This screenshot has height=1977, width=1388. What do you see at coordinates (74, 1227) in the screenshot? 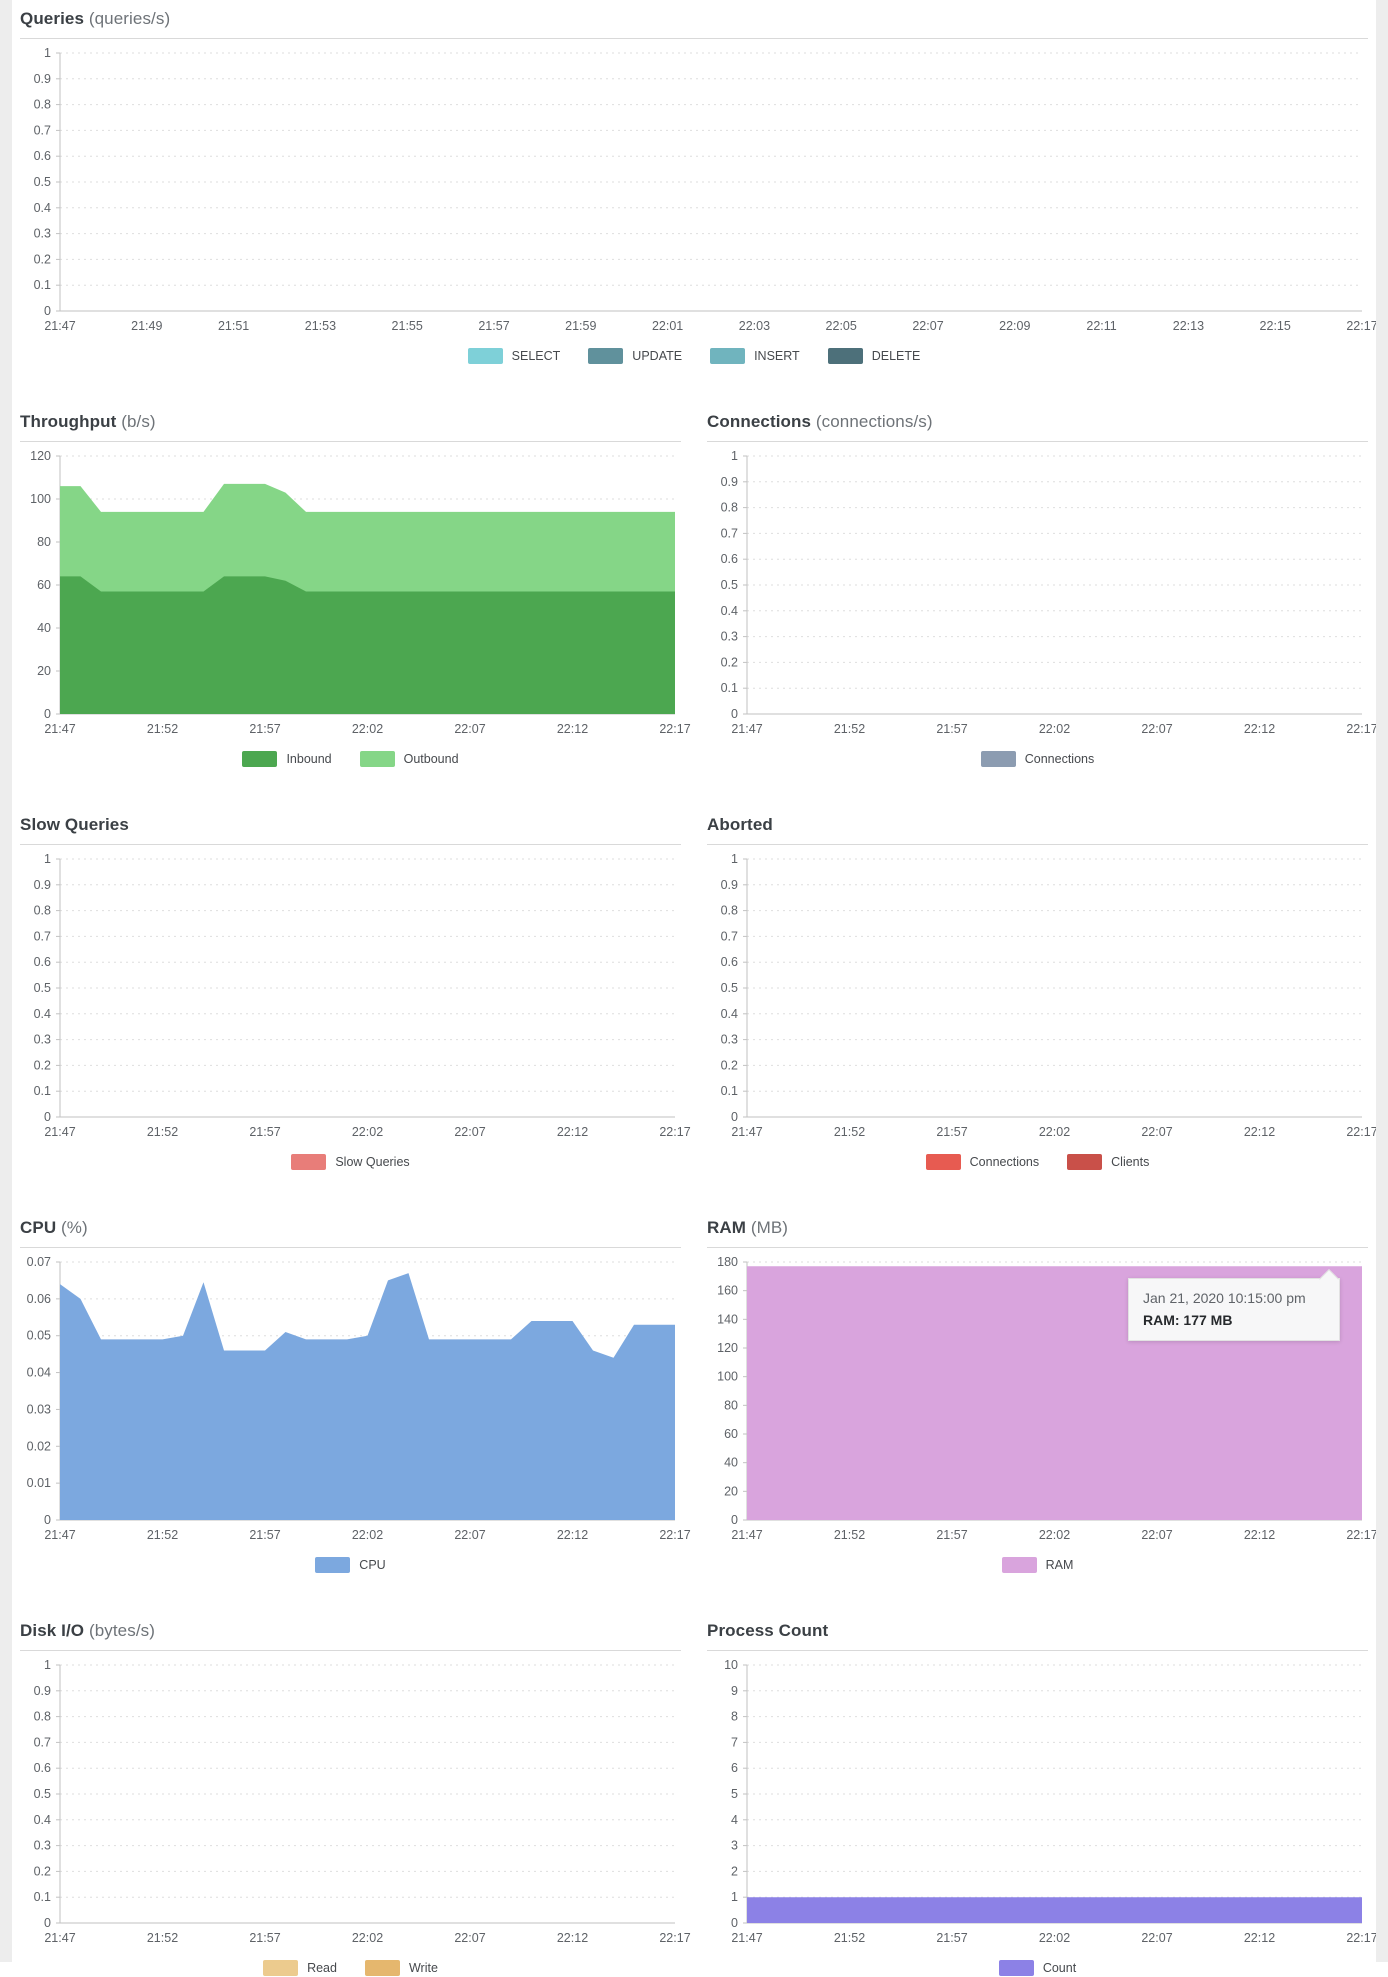
I see `chart-unit-text: (%)` at bounding box center [74, 1227].